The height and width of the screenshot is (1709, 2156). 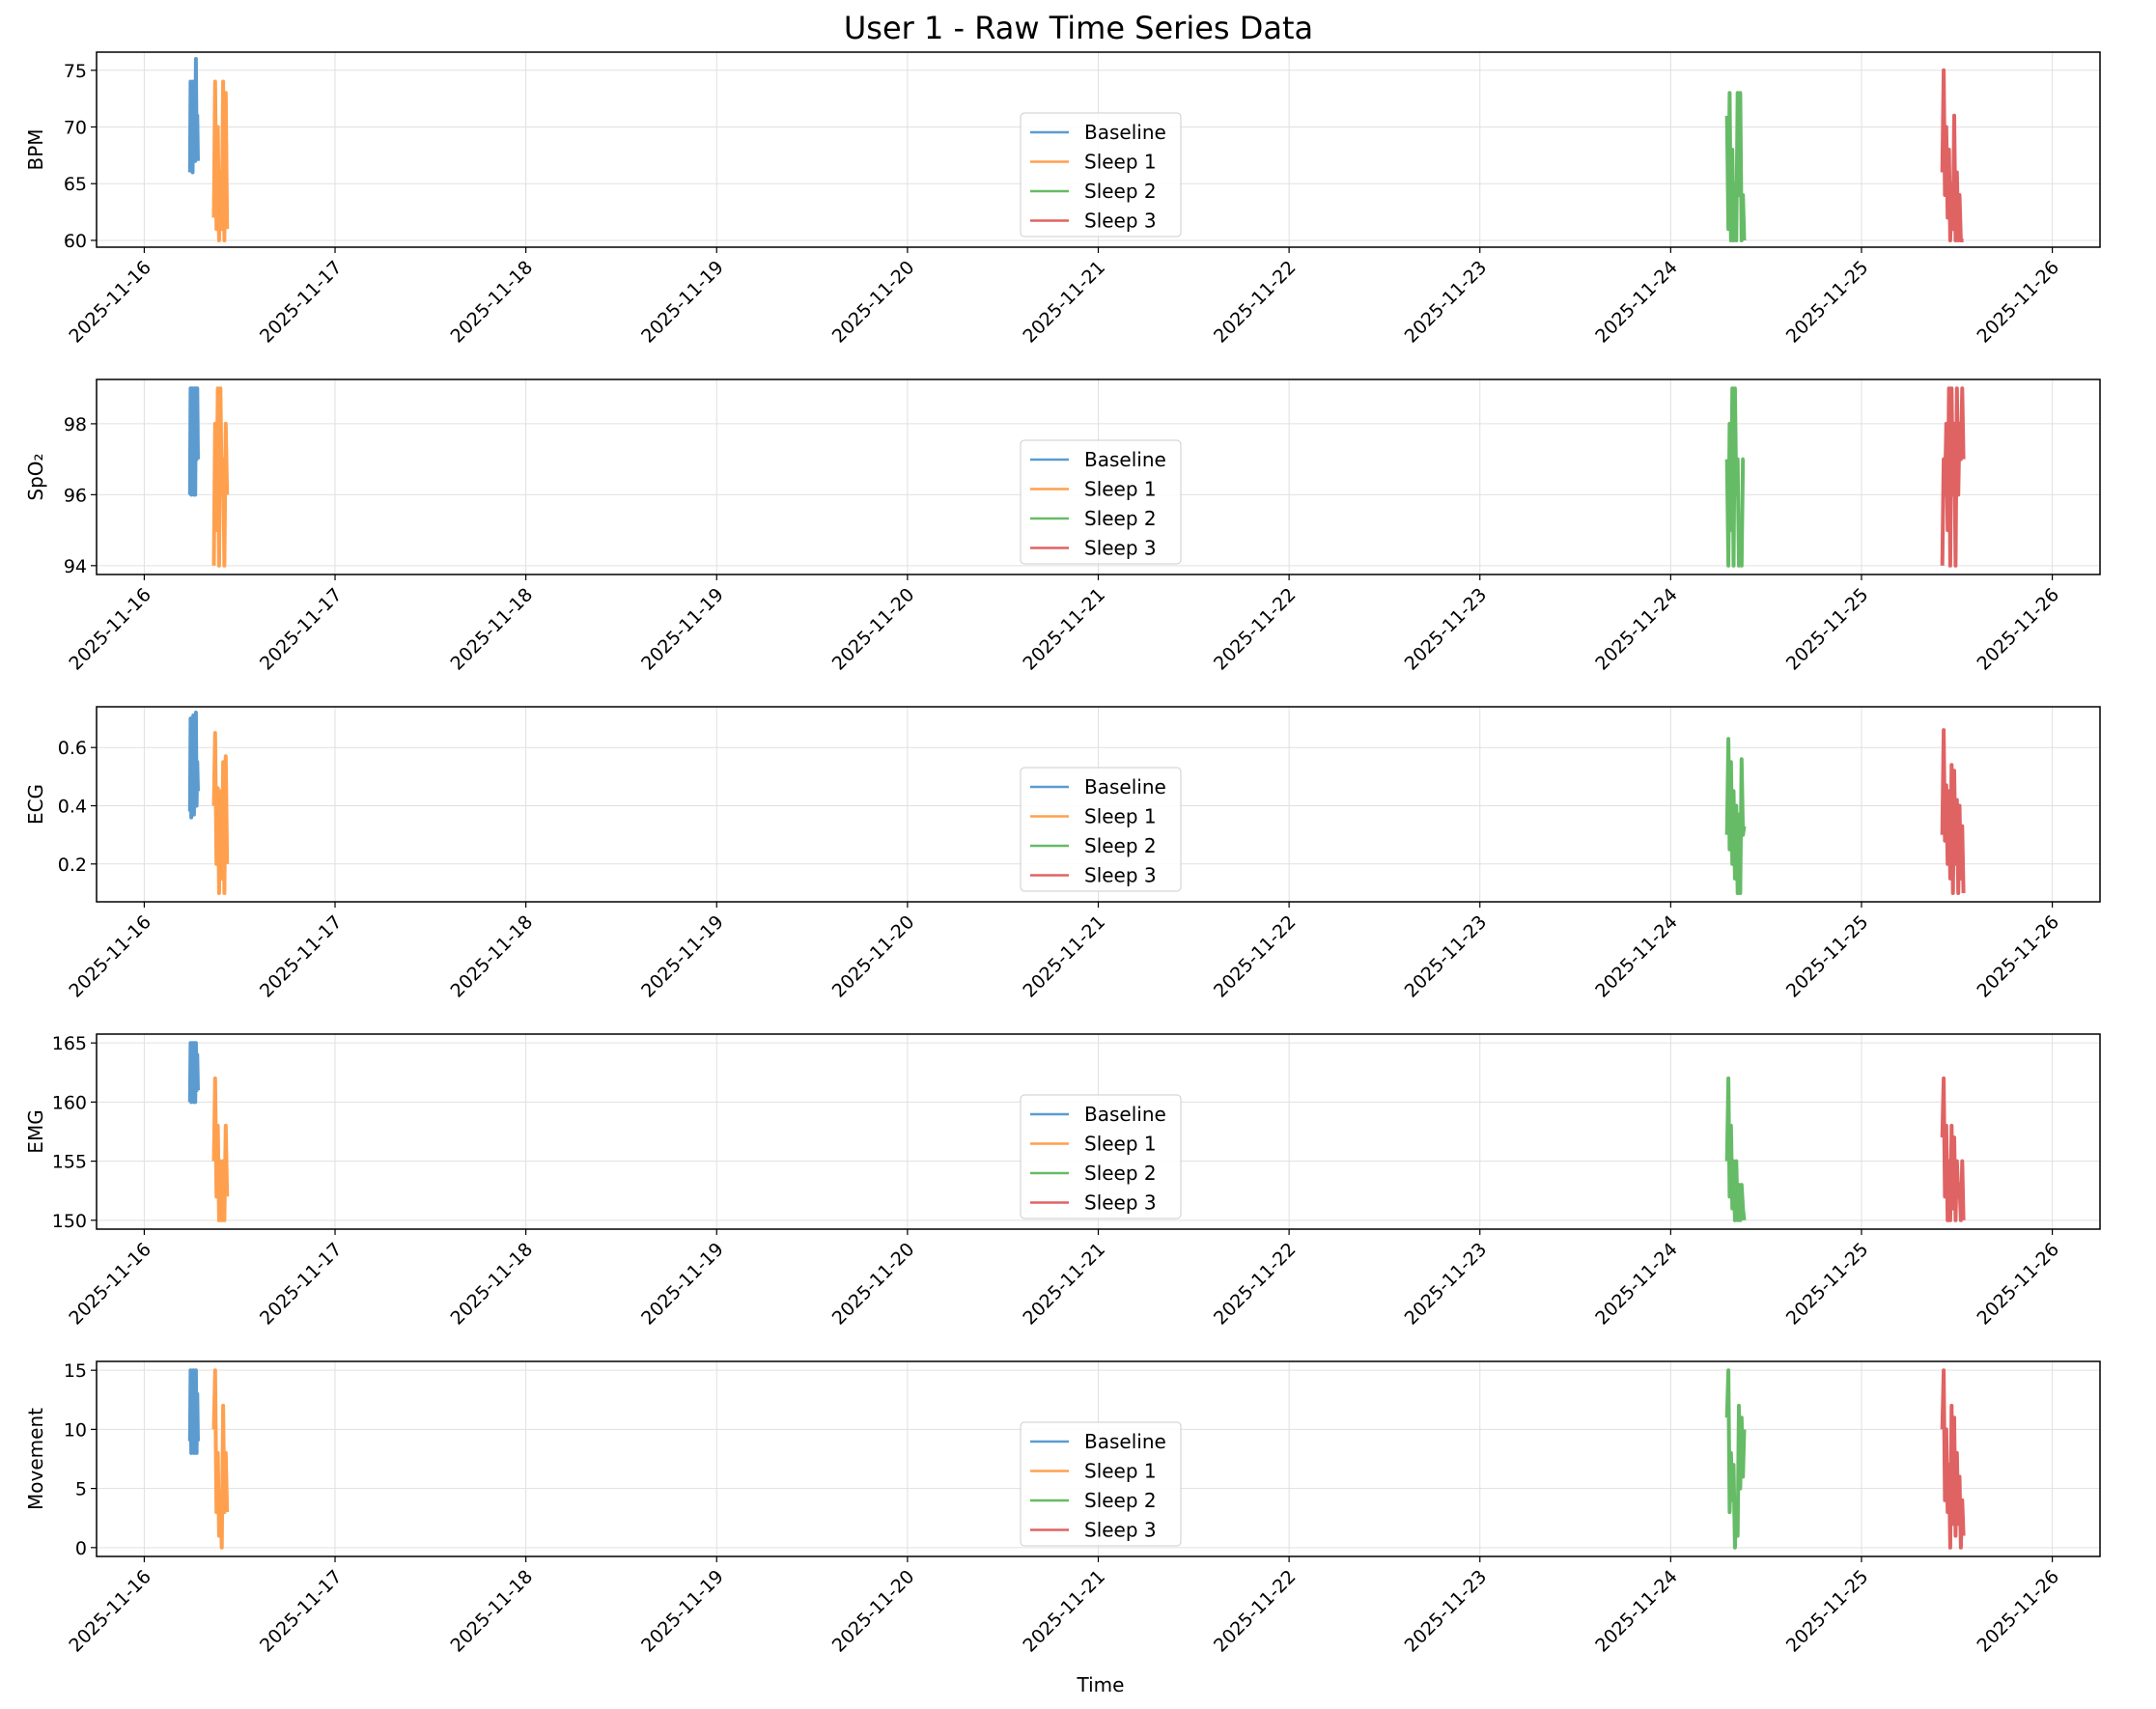 What do you see at coordinates (69, 1043) in the screenshot?
I see `y-tick-label: 165` at bounding box center [69, 1043].